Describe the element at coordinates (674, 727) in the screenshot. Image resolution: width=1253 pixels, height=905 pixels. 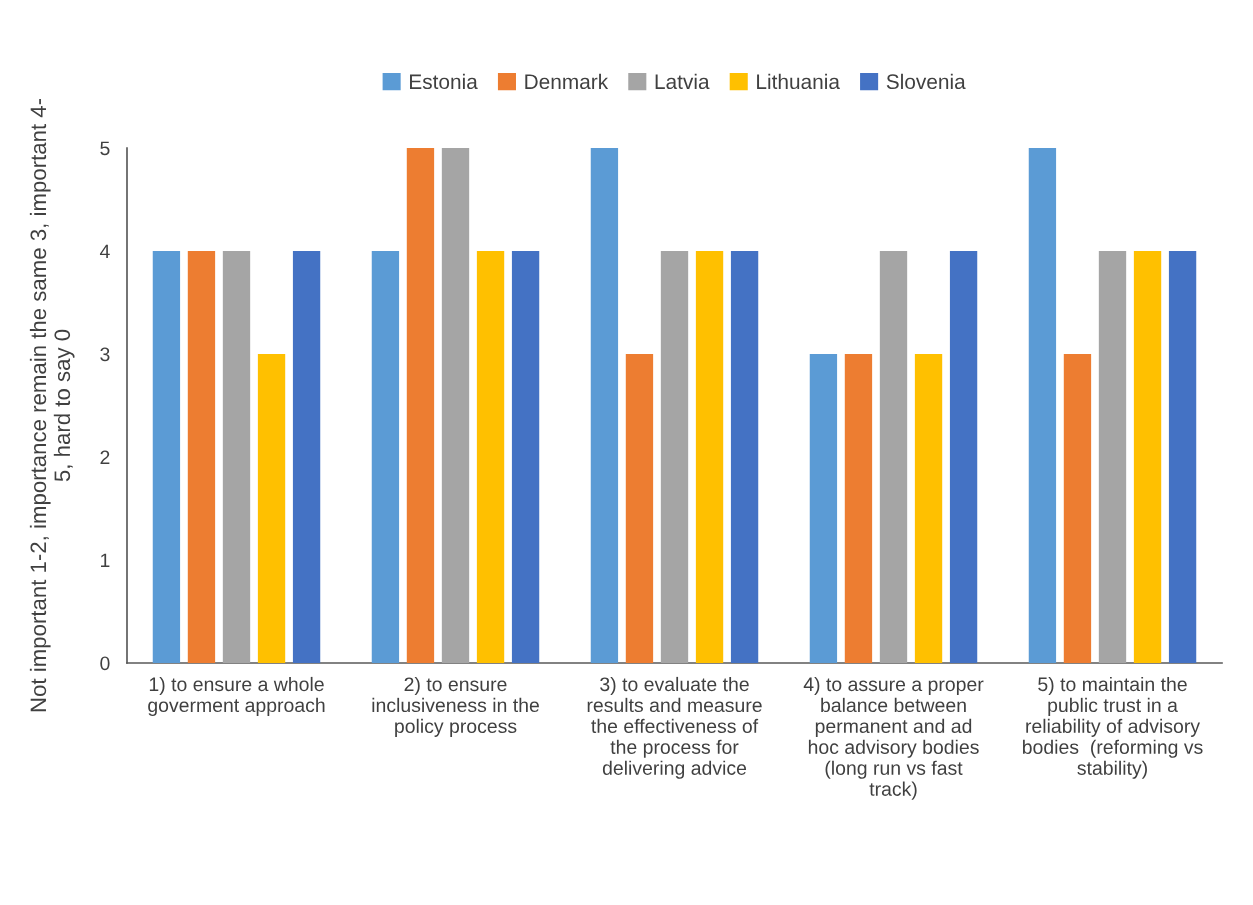
I see `x-tick-label: 3) to evaluate the results and measure the effectiveness of the process for delivering advice` at that location.